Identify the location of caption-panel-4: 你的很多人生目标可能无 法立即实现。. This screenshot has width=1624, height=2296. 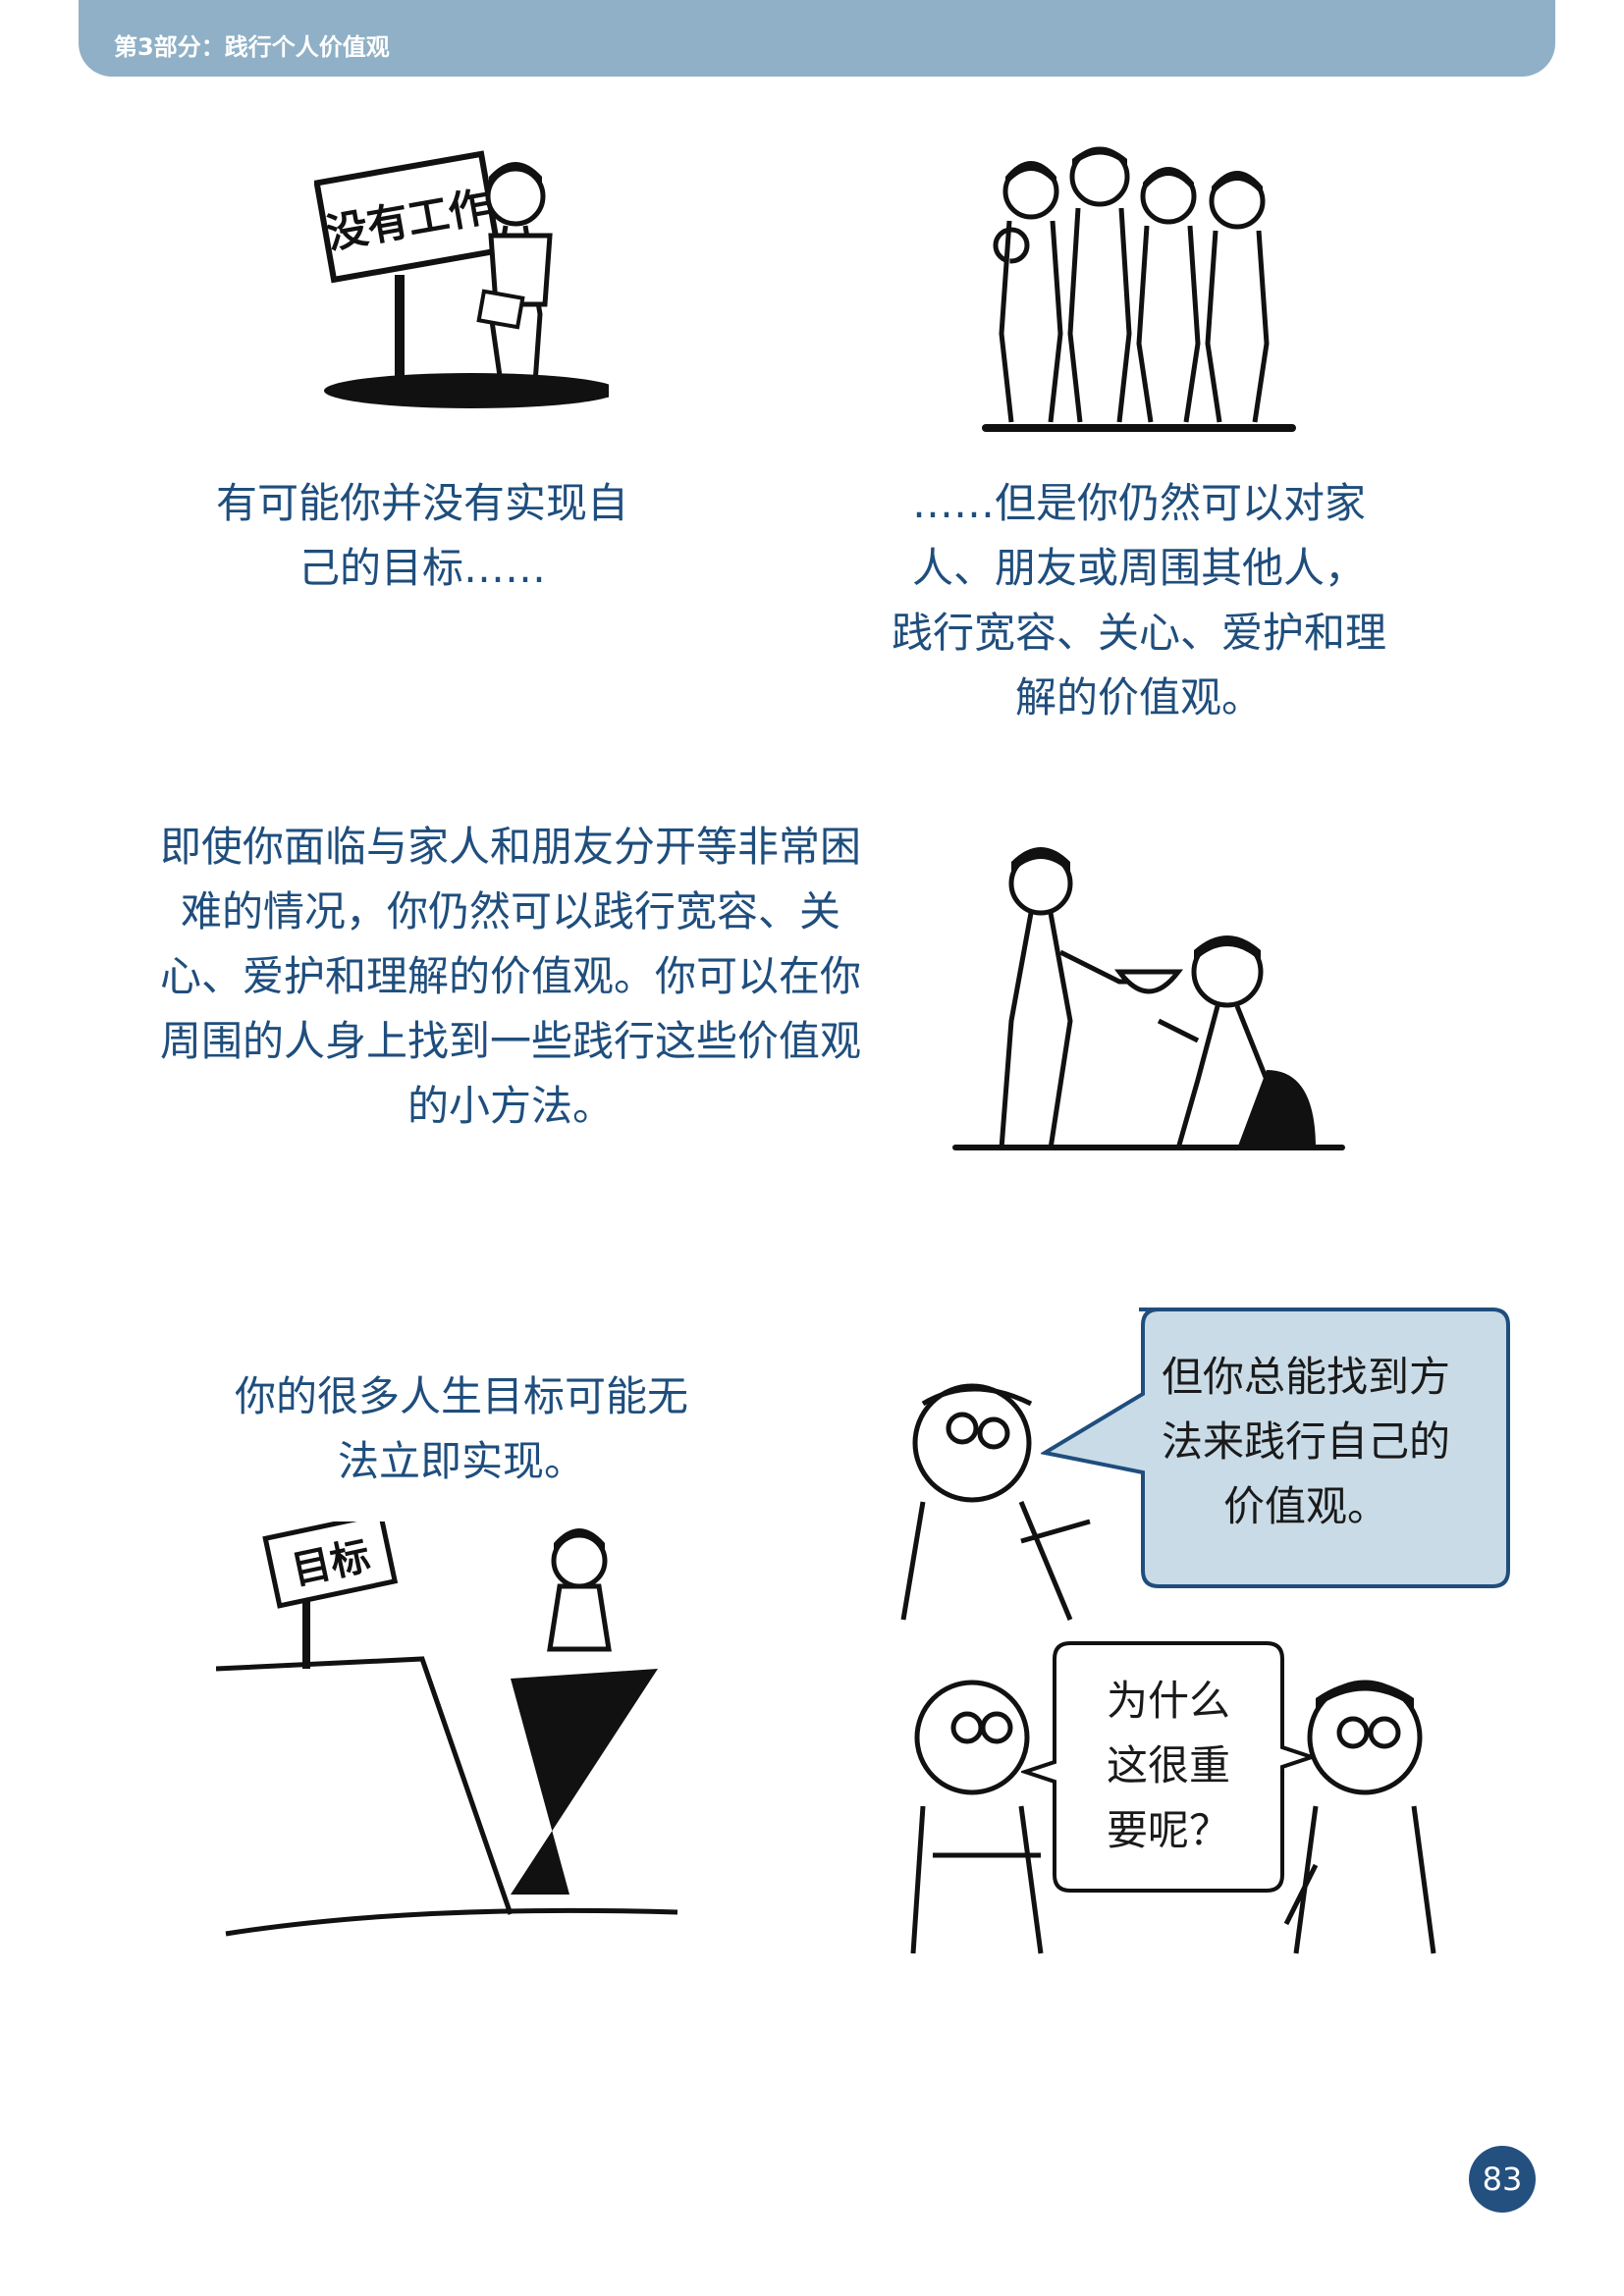
(461, 1429).